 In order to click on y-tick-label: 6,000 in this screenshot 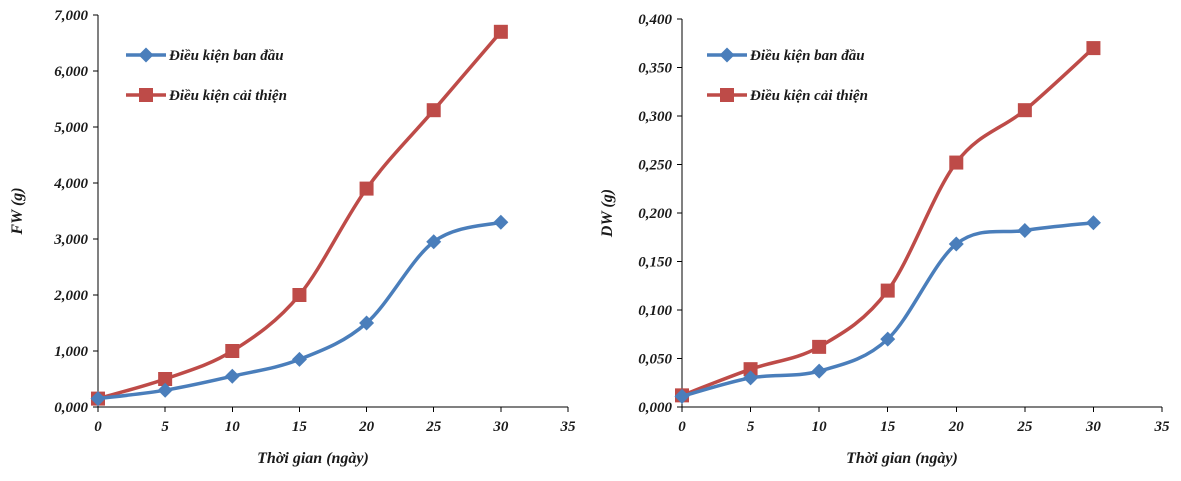, I will do `click(71, 72)`.